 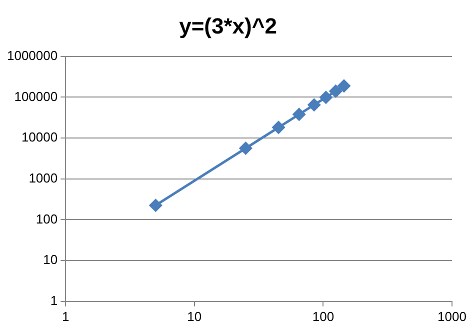 What do you see at coordinates (228, 25) in the screenshot?
I see `chart-title: y=(3*x)^2` at bounding box center [228, 25].